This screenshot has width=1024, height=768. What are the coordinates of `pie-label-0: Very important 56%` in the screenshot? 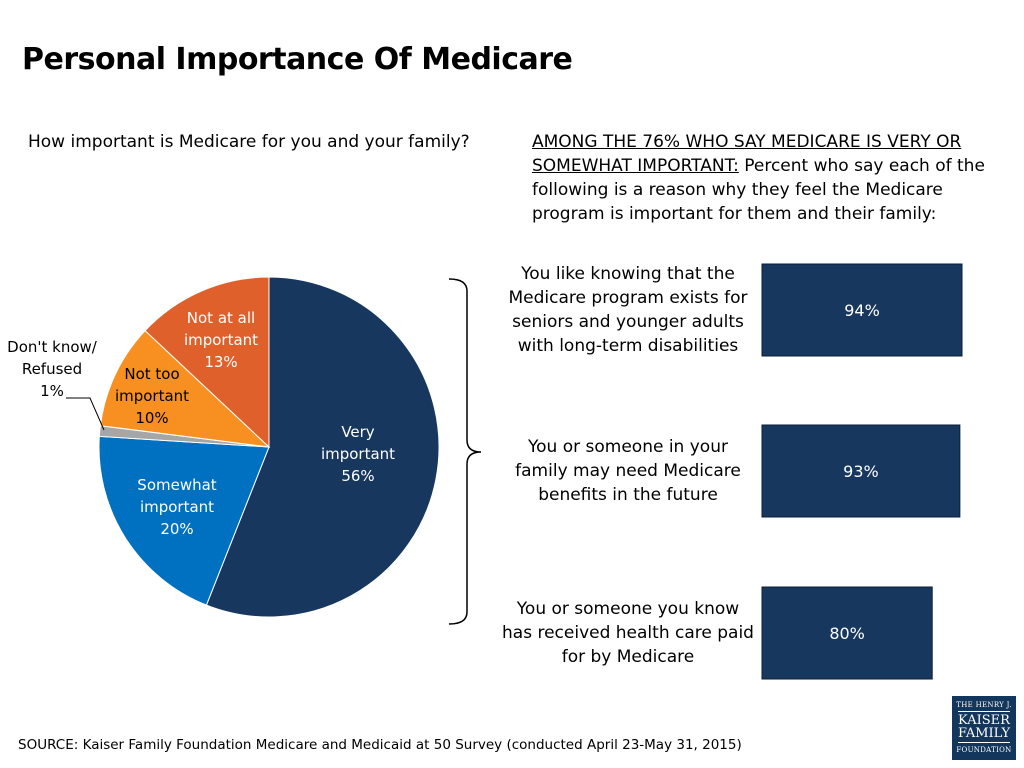 It's located at (358, 454).